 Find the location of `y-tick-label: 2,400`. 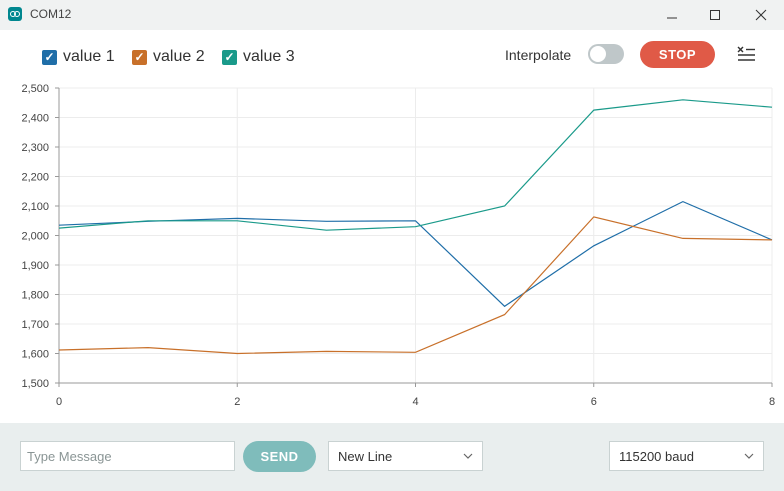

y-tick-label: 2,400 is located at coordinates (35, 119).